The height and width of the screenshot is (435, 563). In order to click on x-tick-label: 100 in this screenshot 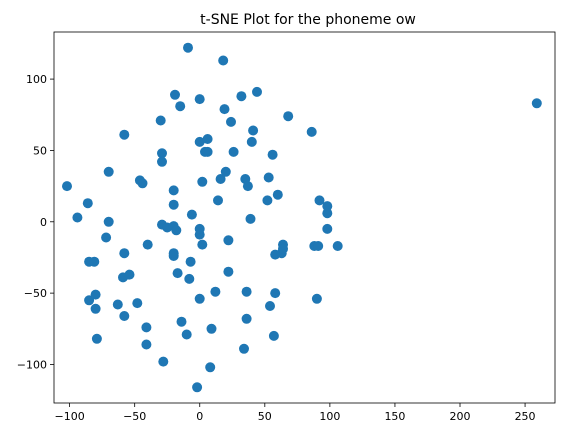, I will do `click(329, 416)`.